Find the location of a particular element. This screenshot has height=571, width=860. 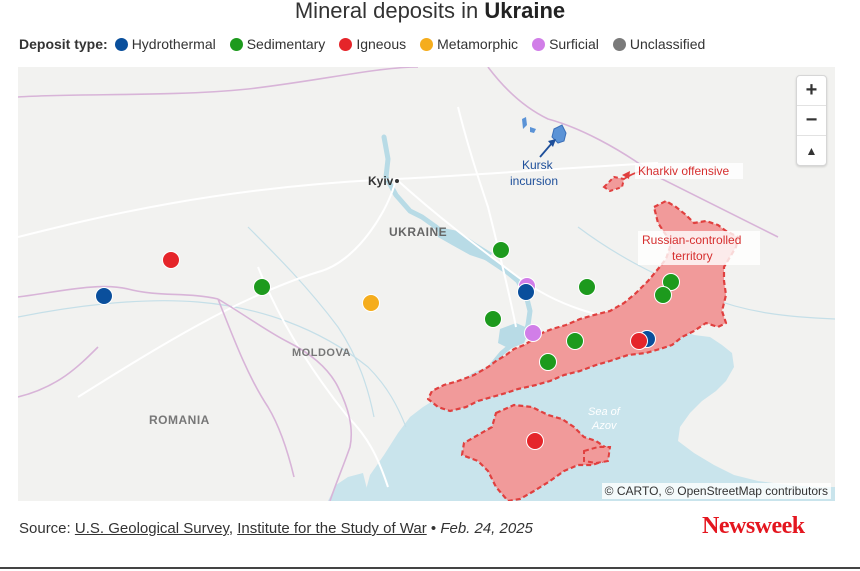

legend-dot-sedimentary is located at coordinates (236, 44).